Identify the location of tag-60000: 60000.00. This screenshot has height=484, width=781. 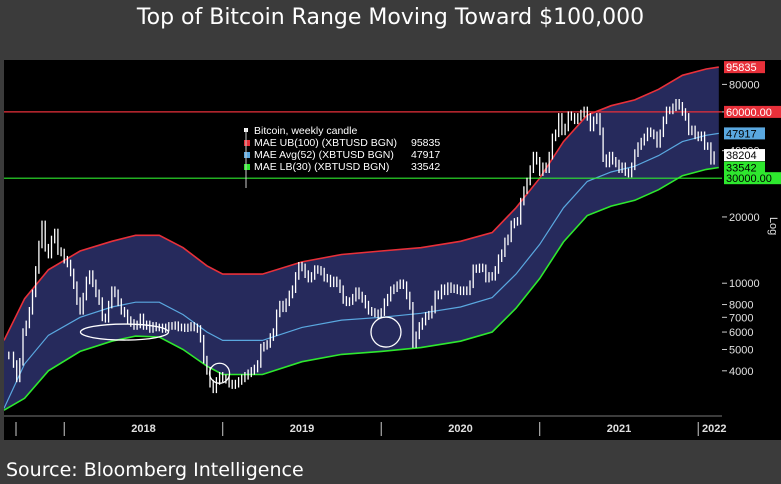
(749, 113).